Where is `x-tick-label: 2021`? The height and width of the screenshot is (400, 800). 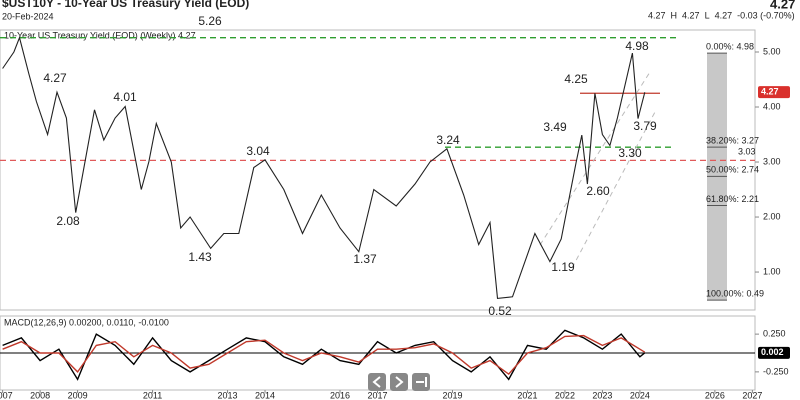 x-tick-label: 2021 is located at coordinates (527, 395).